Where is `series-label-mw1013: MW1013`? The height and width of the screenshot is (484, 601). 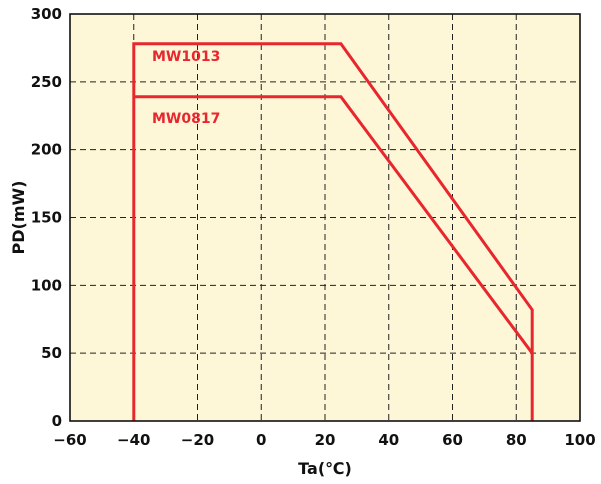
series-label-mw1013: MW1013 is located at coordinates (186, 57).